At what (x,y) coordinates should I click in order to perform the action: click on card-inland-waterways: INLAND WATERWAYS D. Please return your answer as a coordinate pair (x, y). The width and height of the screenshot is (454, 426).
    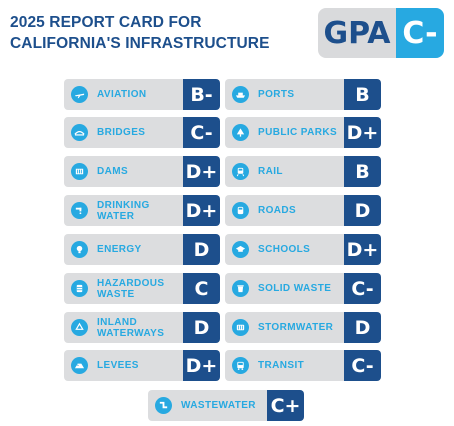
    Looking at the image, I should click on (142, 327).